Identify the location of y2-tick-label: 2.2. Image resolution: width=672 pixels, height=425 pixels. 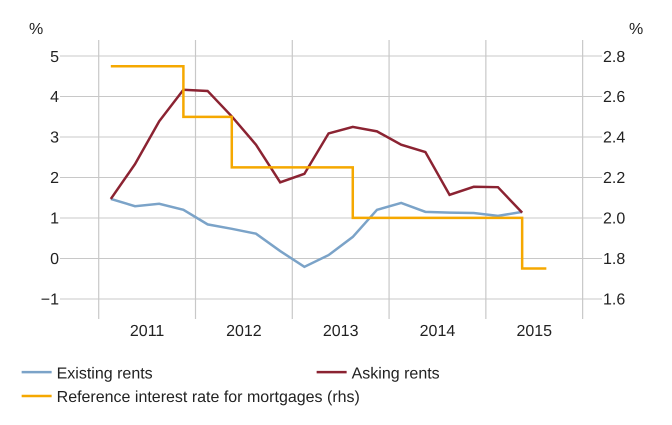
(614, 179).